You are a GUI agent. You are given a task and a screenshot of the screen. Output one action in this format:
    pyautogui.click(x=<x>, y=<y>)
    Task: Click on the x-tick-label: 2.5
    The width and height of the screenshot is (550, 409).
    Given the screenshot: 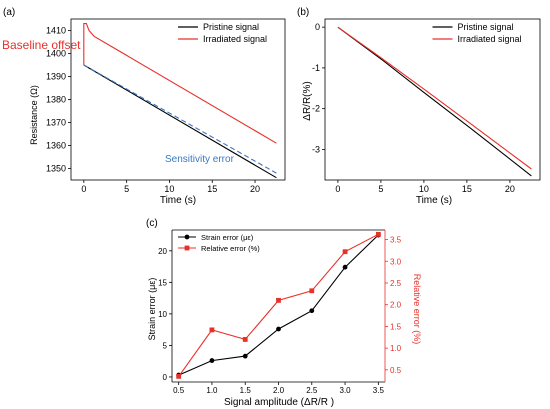 What is the action you would take?
    pyautogui.click(x=312, y=390)
    